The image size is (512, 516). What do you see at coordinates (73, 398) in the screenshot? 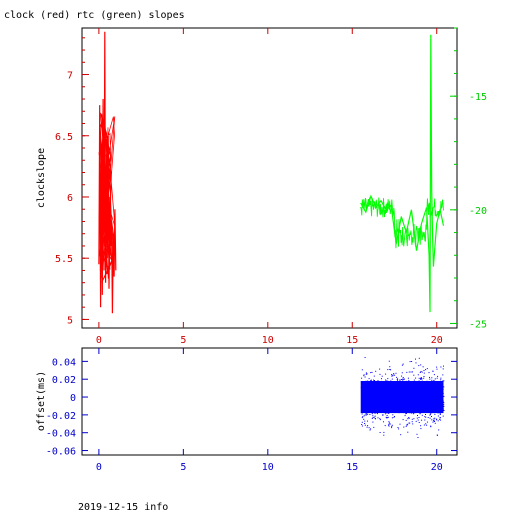
I see `bottom-y-tick-label: 0` at bounding box center [73, 398].